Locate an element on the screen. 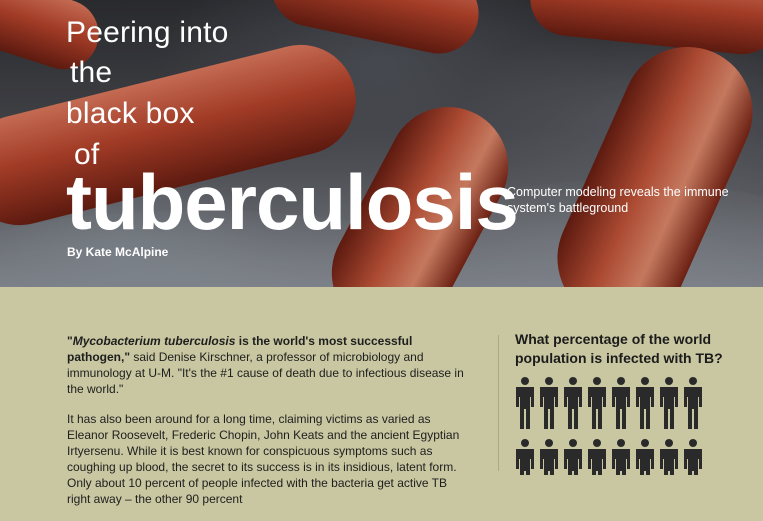 The image size is (763, 521). page-title: tuberculosis is located at coordinates (292, 202).